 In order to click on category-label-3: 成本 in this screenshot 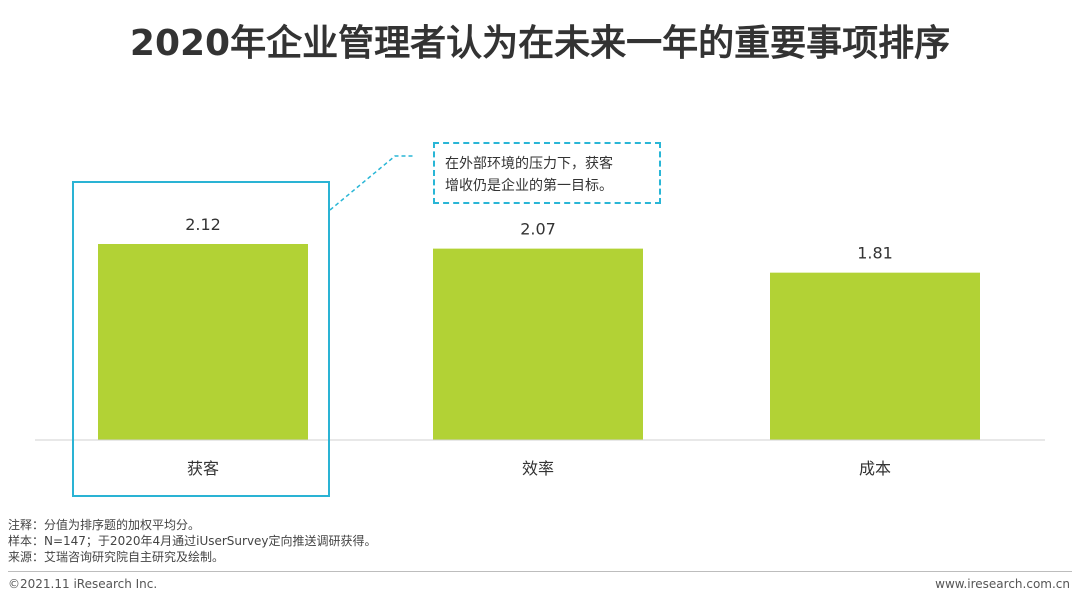, I will do `click(875, 468)`.